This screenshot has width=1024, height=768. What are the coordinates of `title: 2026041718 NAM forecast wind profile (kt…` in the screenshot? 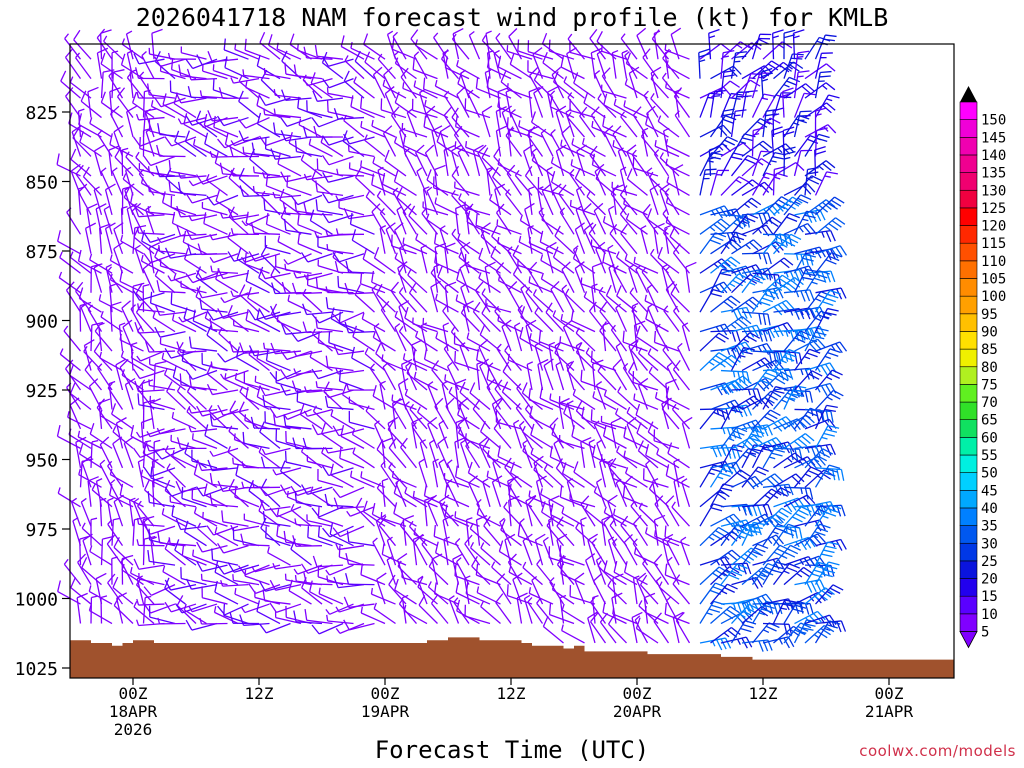 It's located at (512, 17).